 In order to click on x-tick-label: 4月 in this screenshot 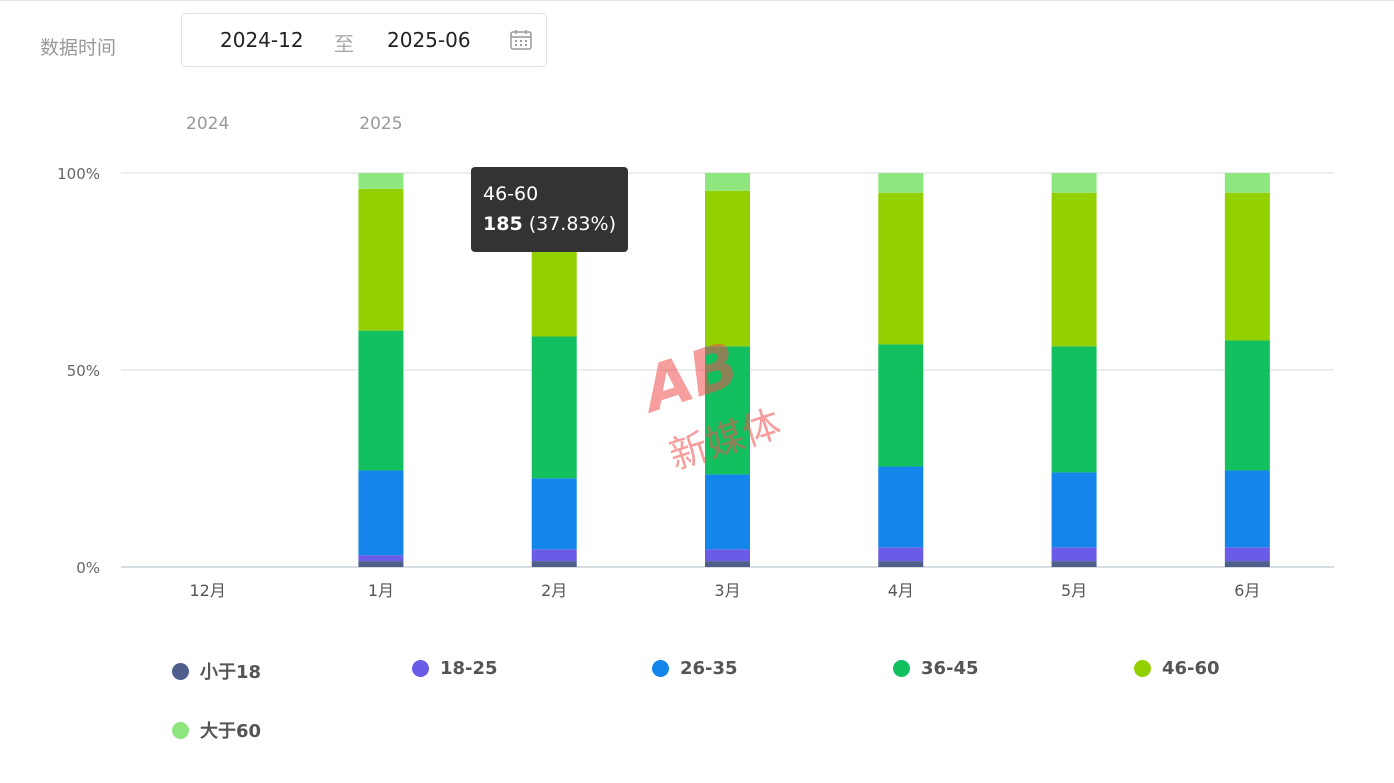, I will do `click(901, 590)`.